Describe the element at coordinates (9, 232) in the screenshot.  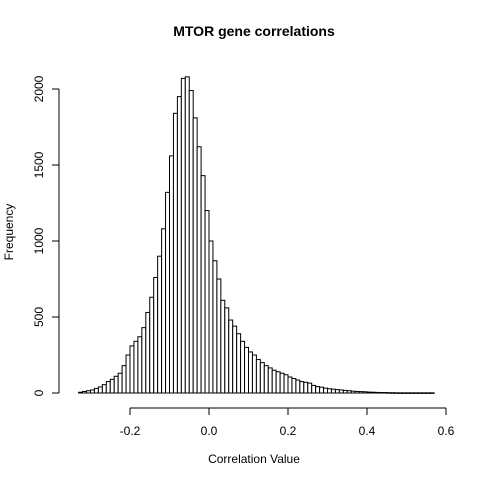
I see `y-axis-label: Frequency` at that location.